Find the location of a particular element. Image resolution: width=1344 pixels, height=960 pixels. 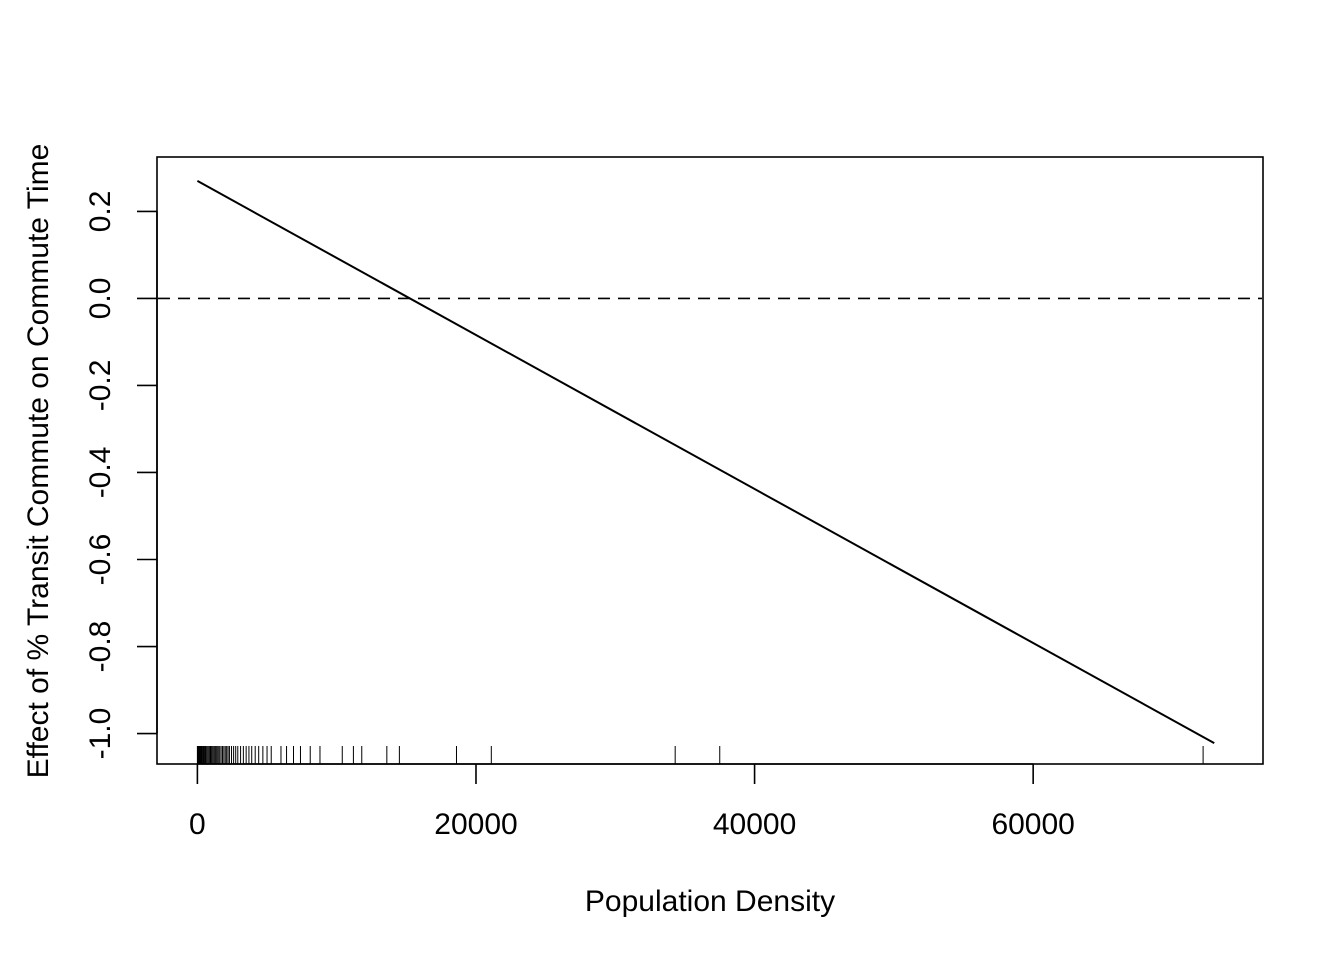

y-tick-label: 0.0 is located at coordinates (100, 299).